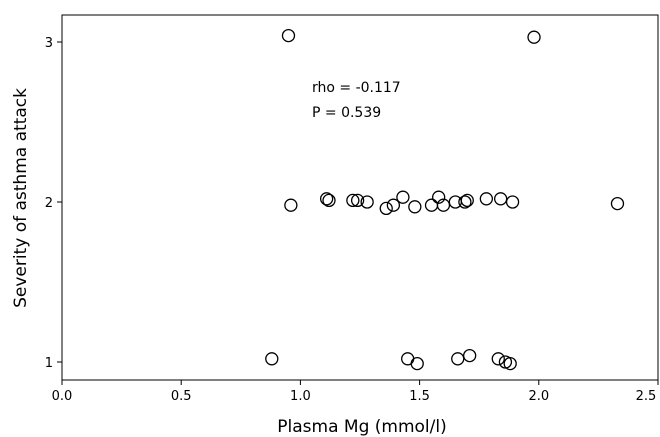 Image resolution: width=660 pixels, height=437 pixels. I want to click on y-tick-label: 3, so click(49, 43).